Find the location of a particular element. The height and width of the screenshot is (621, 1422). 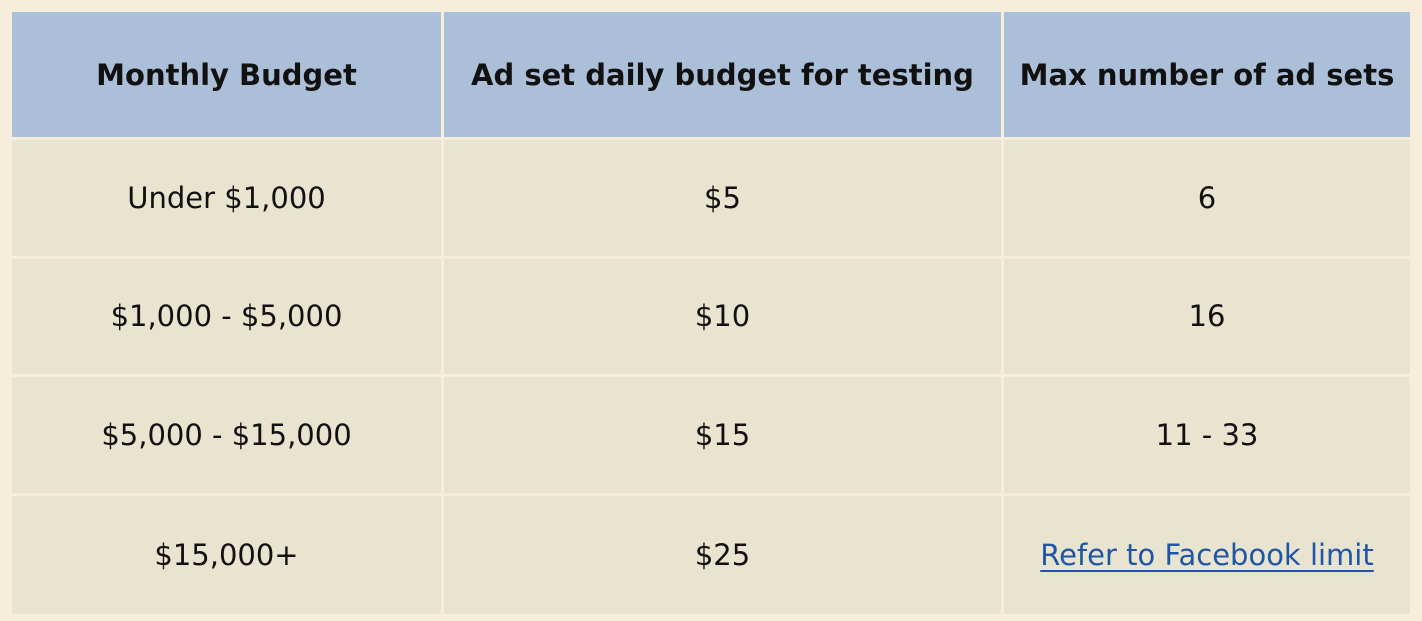

header-ad-set-daily-budget: Ad set daily budget for testing is located at coordinates (724, 76).